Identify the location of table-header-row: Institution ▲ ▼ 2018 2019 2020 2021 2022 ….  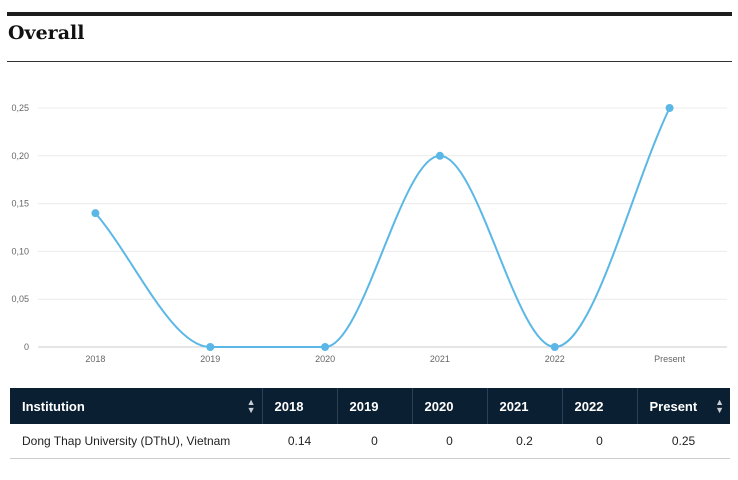
(370, 406).